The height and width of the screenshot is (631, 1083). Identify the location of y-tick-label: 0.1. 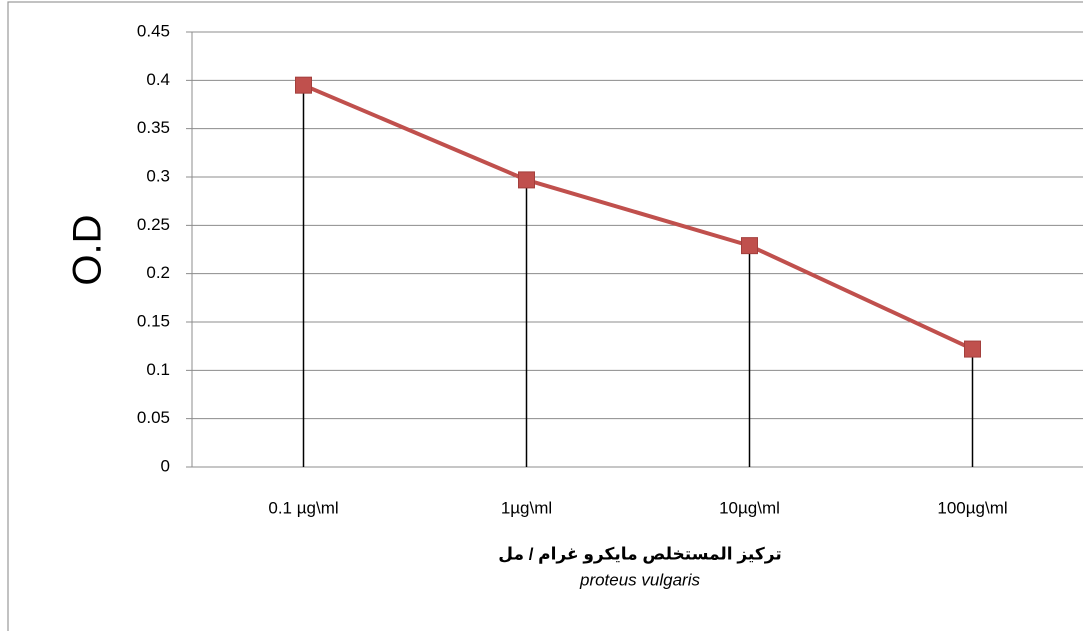
(158, 369).